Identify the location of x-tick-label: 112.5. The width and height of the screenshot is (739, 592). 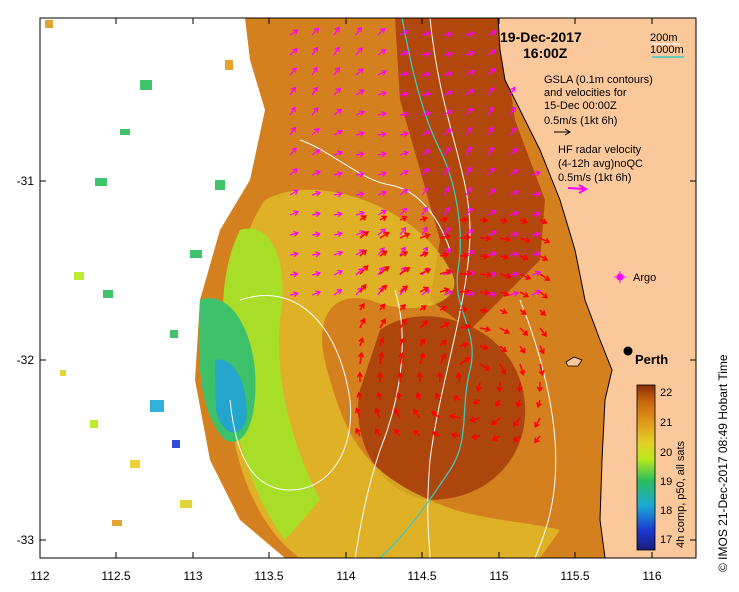
(115, 576).